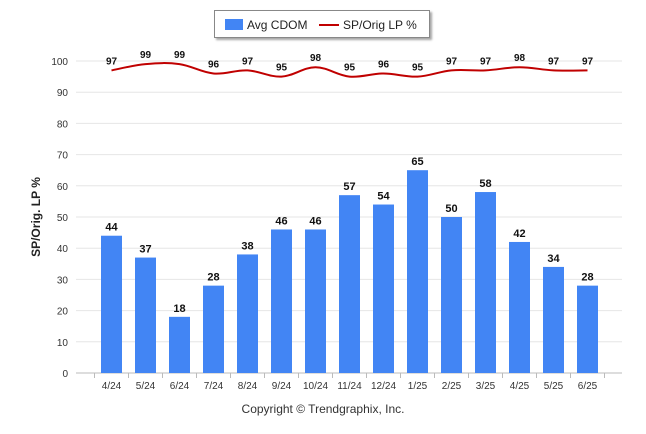 The width and height of the screenshot is (646, 434). What do you see at coordinates (315, 386) in the screenshot?
I see `x-tick-label: 10/24` at bounding box center [315, 386].